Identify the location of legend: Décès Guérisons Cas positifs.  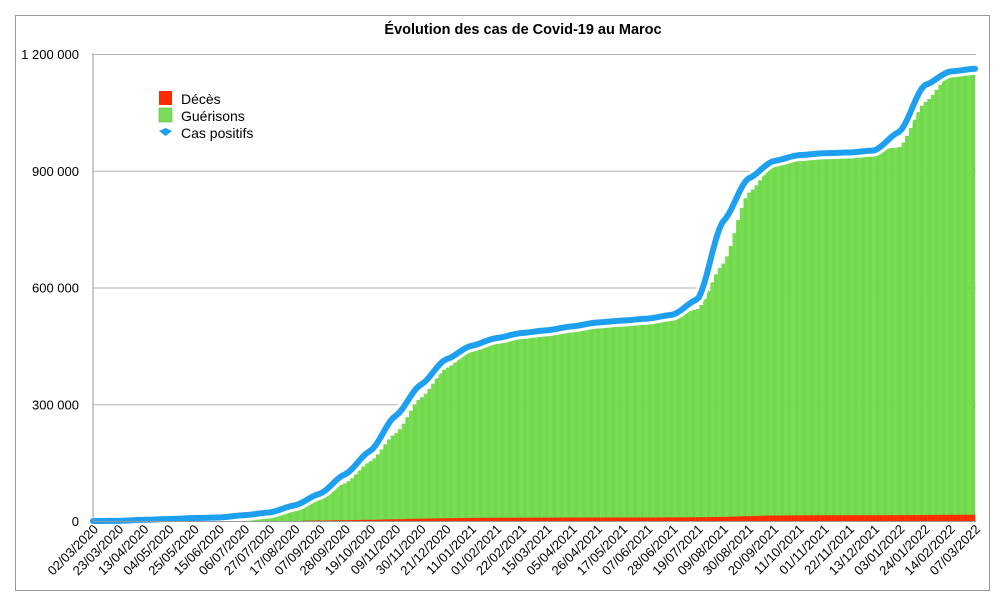
(205, 116).